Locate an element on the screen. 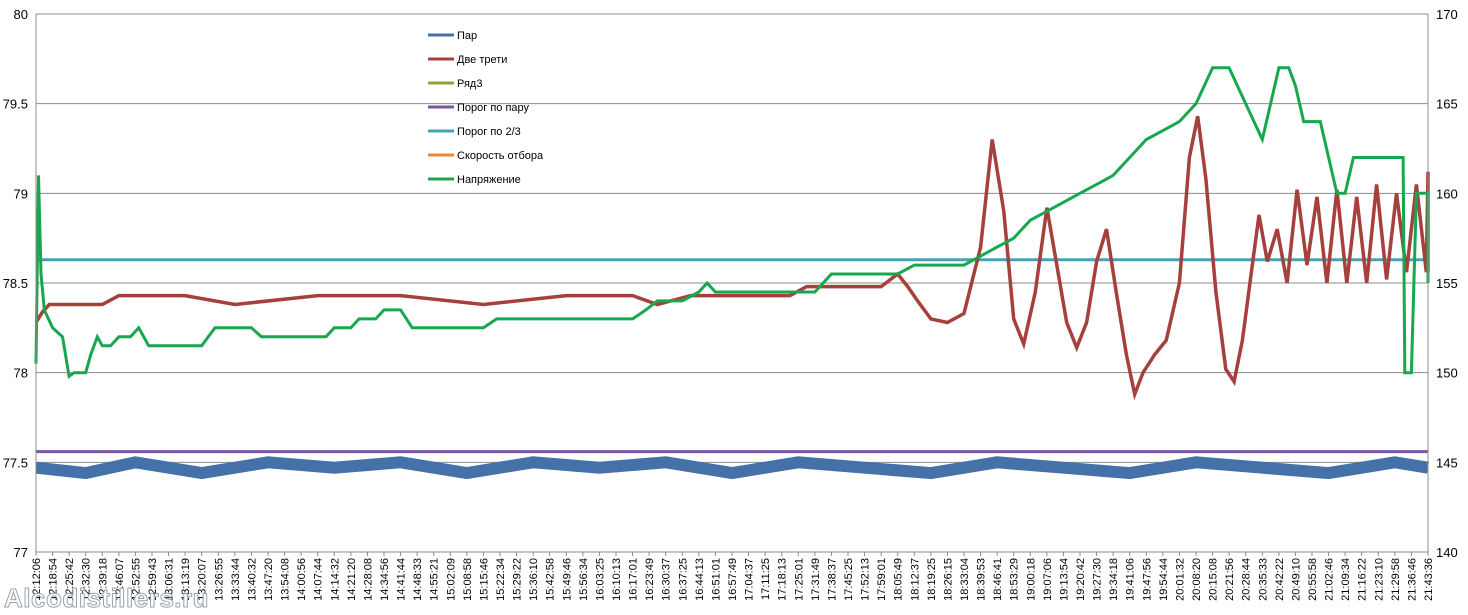 This screenshot has height=615, width=1468. x-tick-label: 21:16:22 is located at coordinates (1363, 579).